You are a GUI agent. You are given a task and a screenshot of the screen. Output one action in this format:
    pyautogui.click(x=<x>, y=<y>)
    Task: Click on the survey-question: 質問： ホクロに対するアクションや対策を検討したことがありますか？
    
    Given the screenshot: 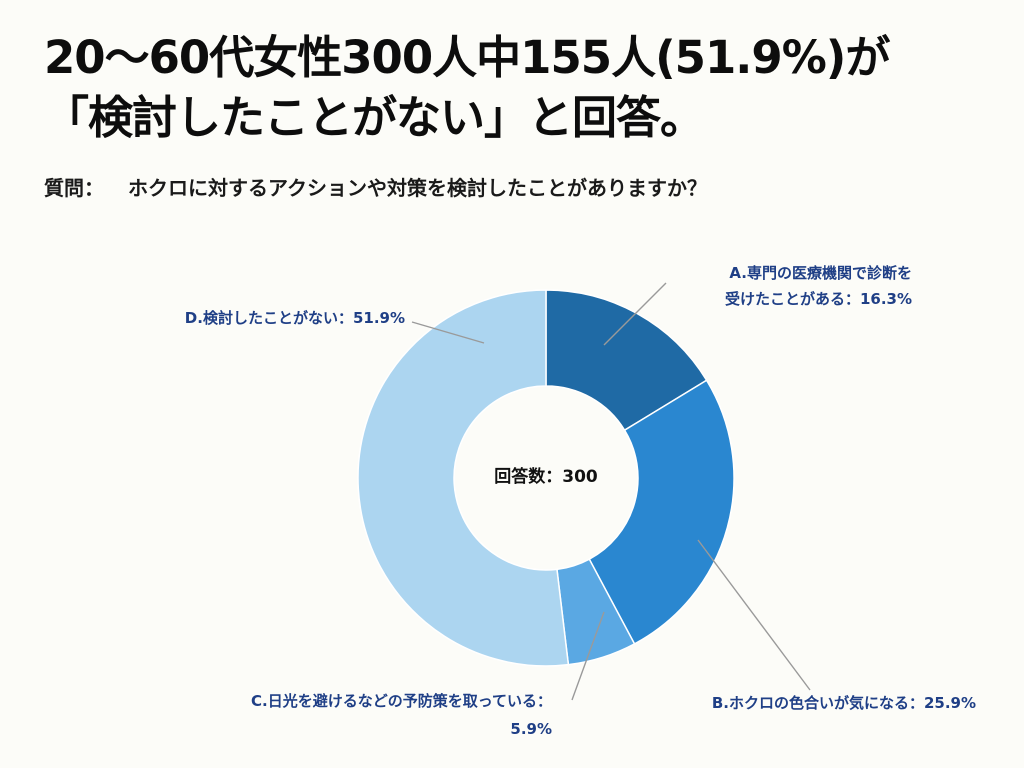 What is the action you would take?
    pyautogui.click(x=375, y=186)
    